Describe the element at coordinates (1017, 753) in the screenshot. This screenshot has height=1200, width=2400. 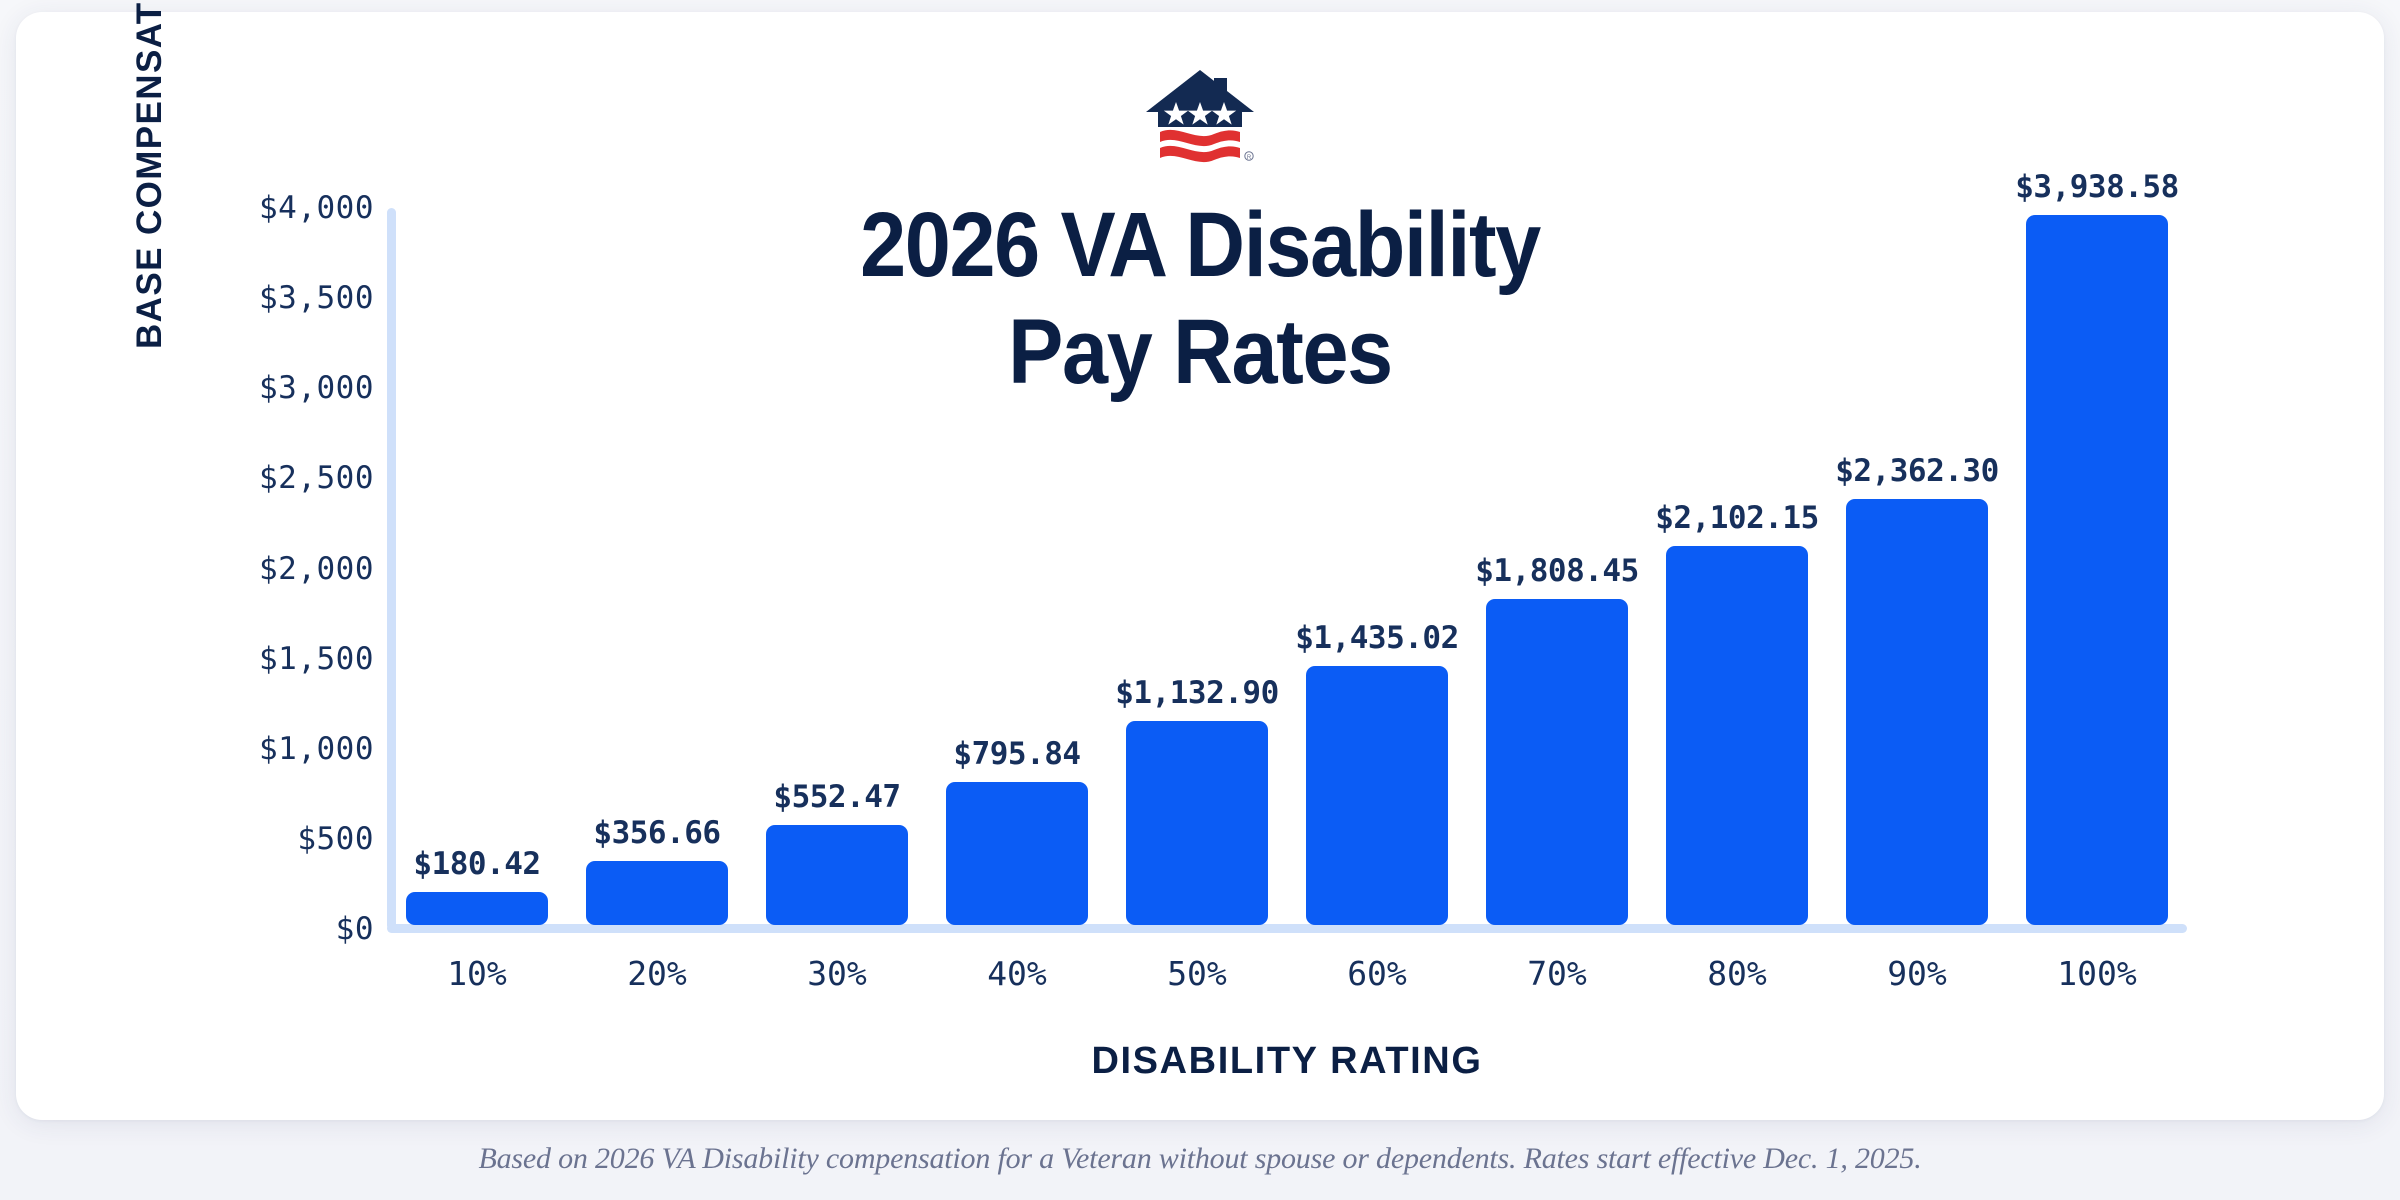
I see `bar-value-label: $795.84` at that location.